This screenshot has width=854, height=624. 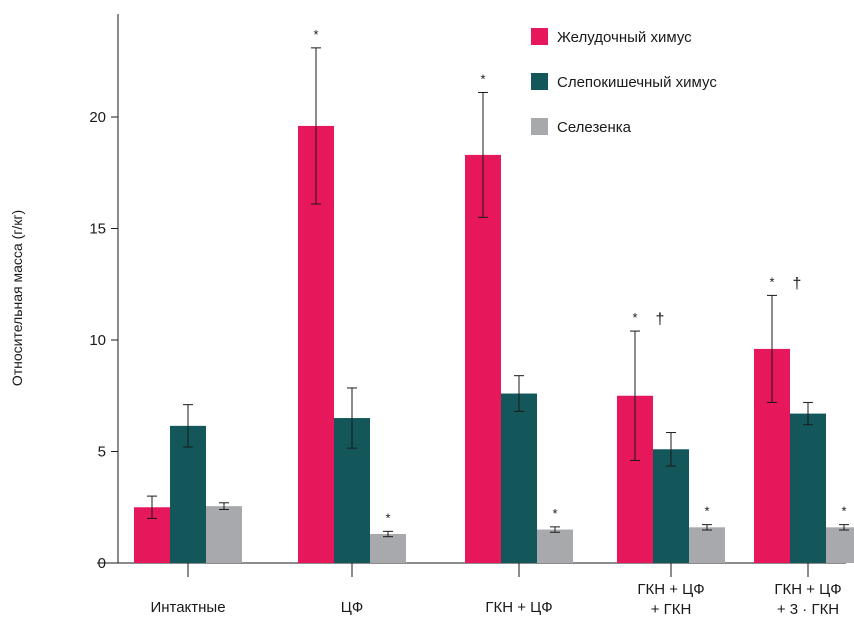 What do you see at coordinates (637, 82) in the screenshot?
I see `legend-label: Слепокишечный химус` at bounding box center [637, 82].